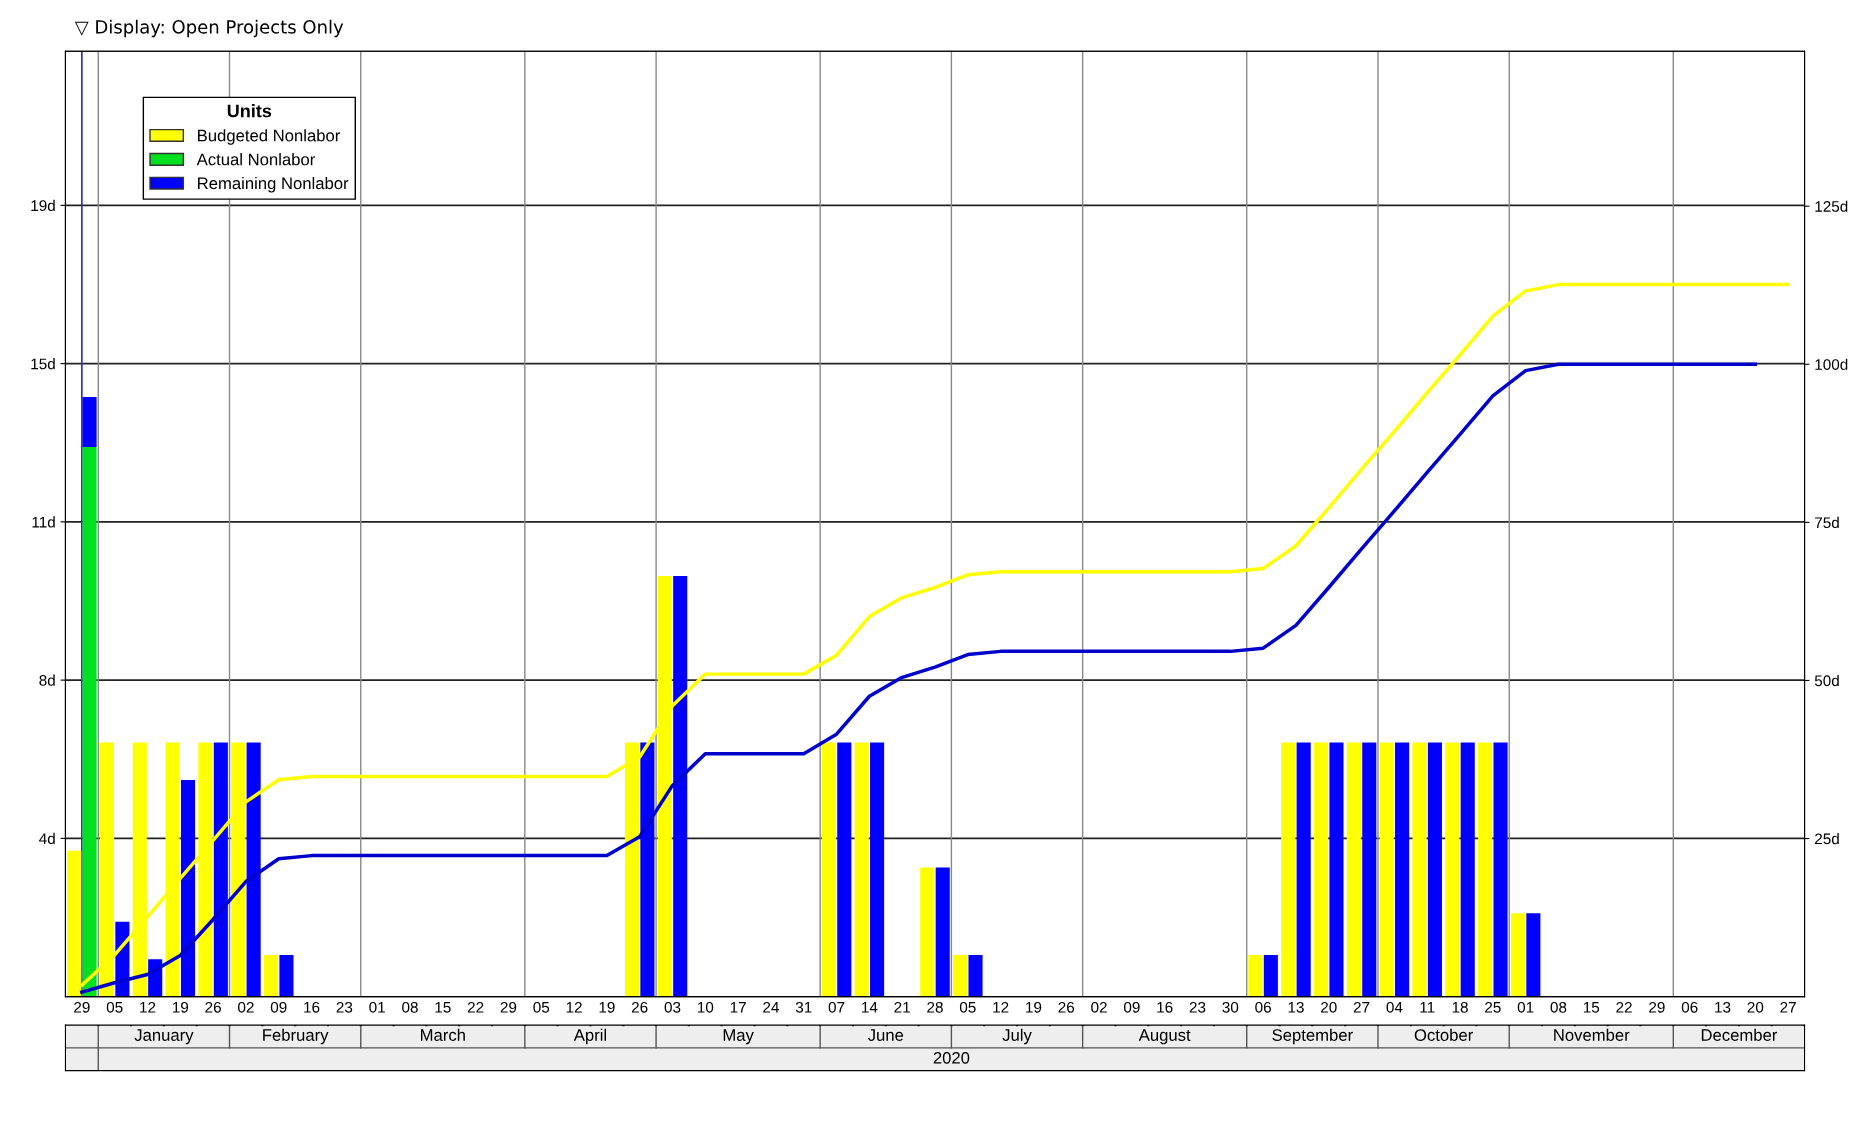 This screenshot has height=1139, width=1870. What do you see at coordinates (47, 838) in the screenshot?
I see `y-tick-label: 4d` at bounding box center [47, 838].